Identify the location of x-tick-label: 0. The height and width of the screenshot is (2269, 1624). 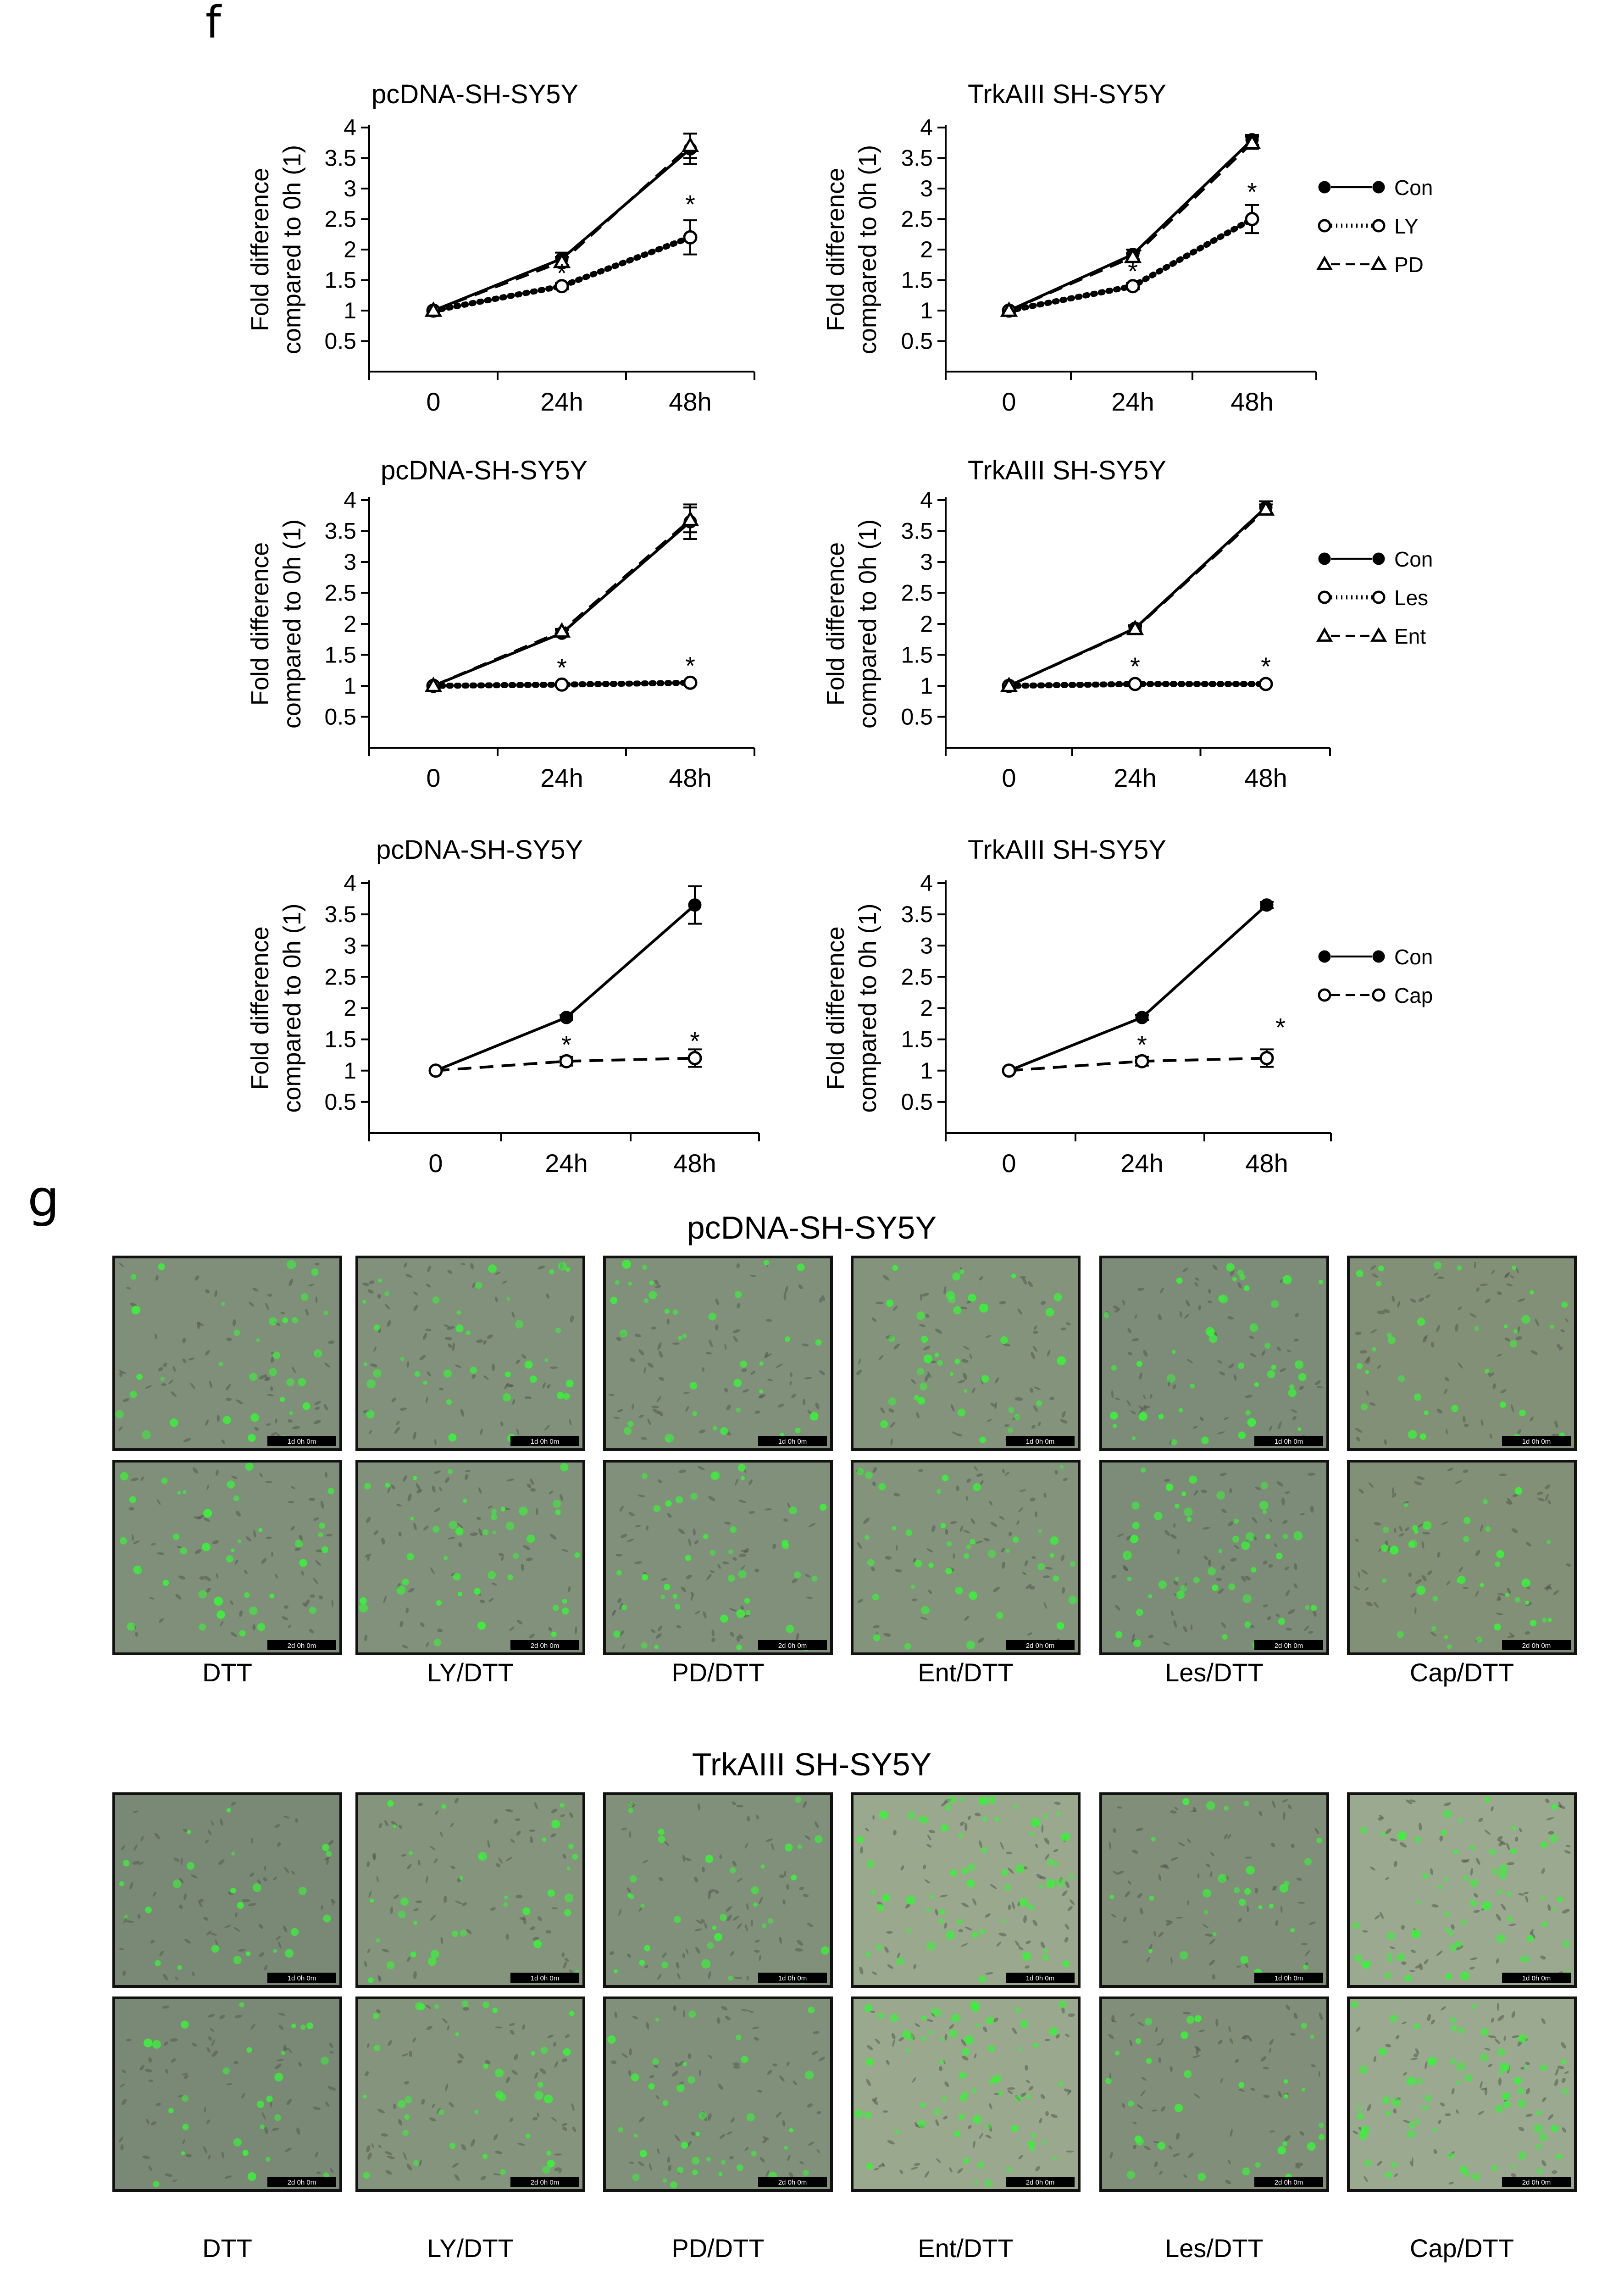
(435, 1164).